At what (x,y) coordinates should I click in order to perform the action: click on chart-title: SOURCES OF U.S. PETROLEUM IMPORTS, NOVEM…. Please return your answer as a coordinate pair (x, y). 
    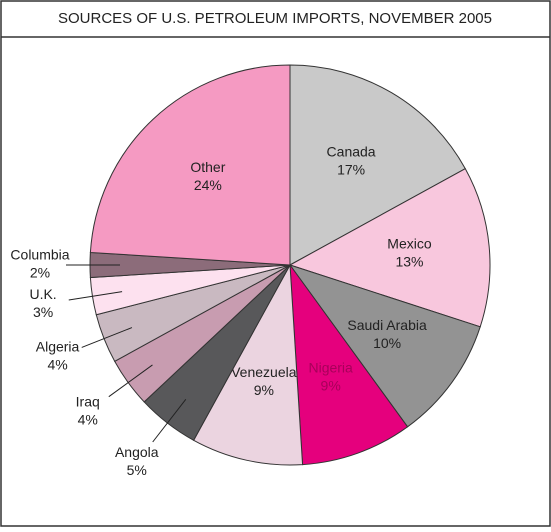
    Looking at the image, I should click on (275, 18).